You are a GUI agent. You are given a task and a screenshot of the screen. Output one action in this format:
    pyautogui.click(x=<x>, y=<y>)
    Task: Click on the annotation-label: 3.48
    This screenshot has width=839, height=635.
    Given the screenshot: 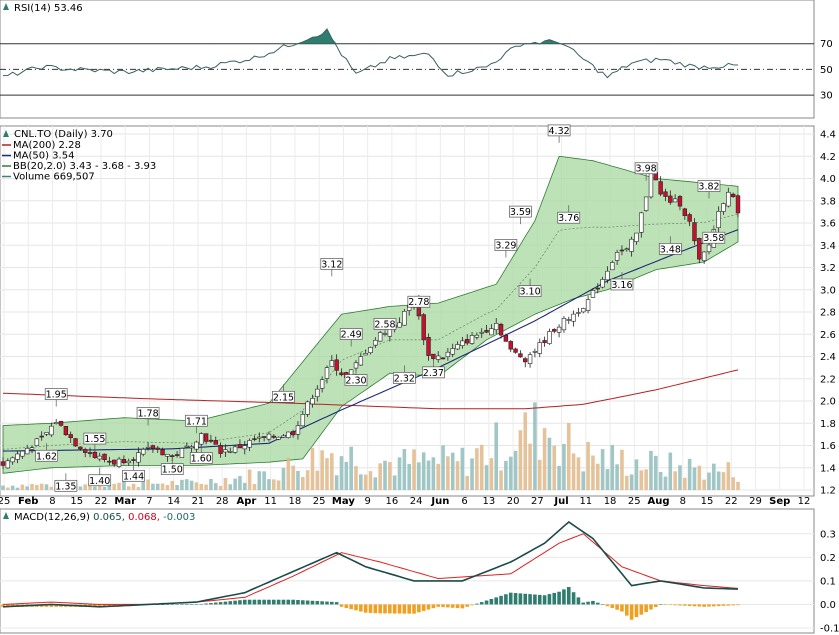 What is the action you would take?
    pyautogui.click(x=670, y=249)
    